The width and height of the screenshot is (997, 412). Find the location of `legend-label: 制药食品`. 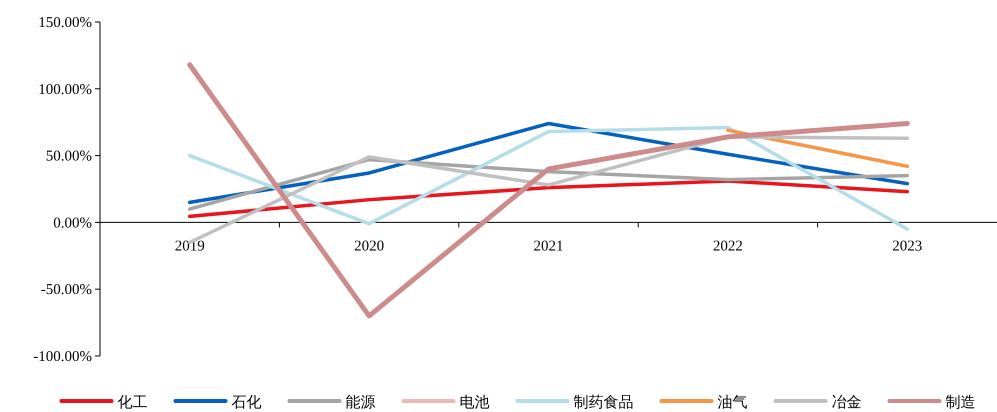

legend-label: 制药食品 is located at coordinates (604, 402).